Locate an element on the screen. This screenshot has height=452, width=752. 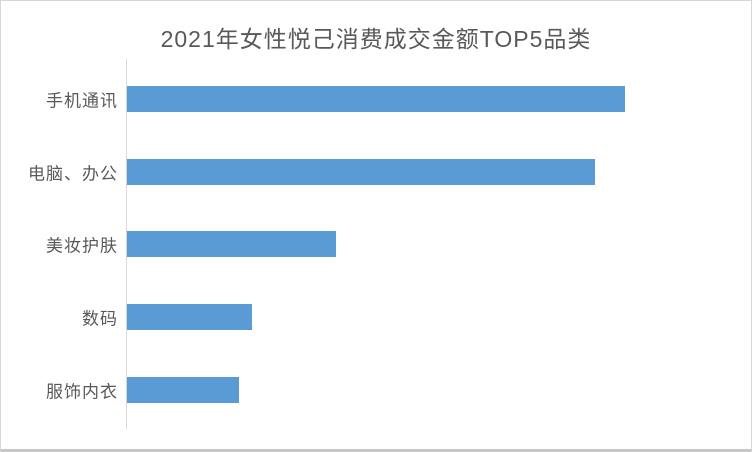
category-label: 数码 is located at coordinates (100, 319).